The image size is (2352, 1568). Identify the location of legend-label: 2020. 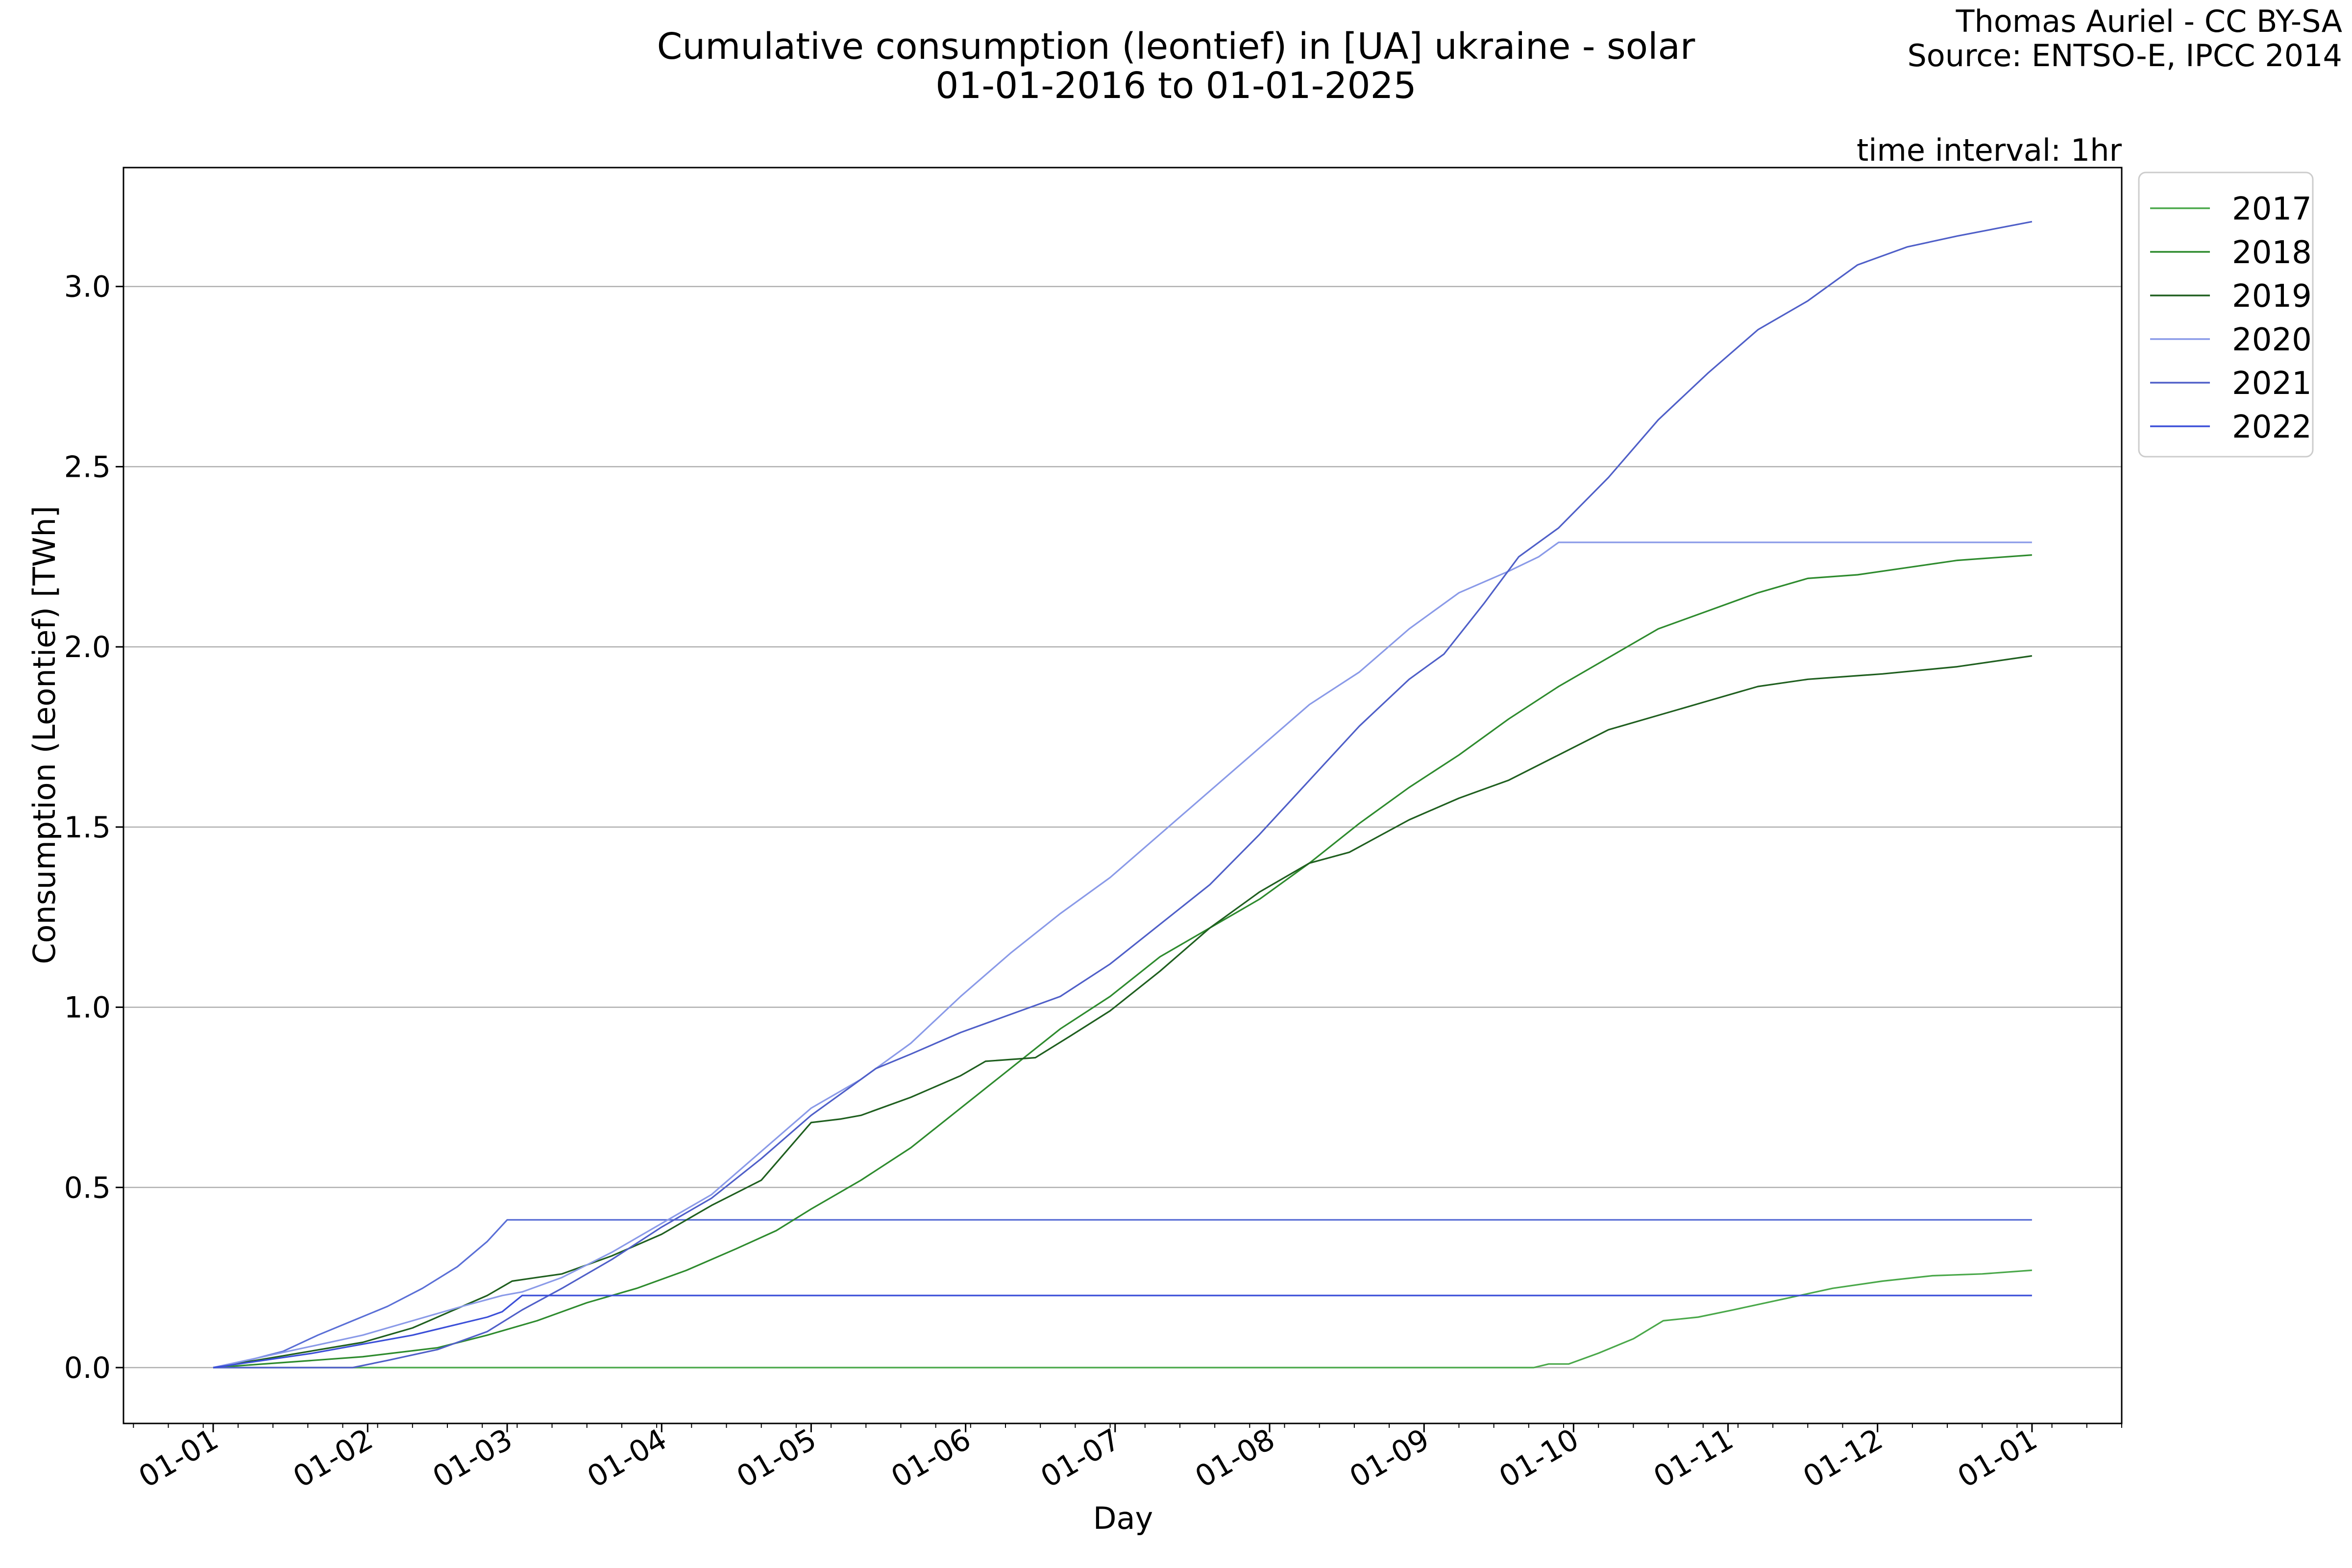
(2272, 340).